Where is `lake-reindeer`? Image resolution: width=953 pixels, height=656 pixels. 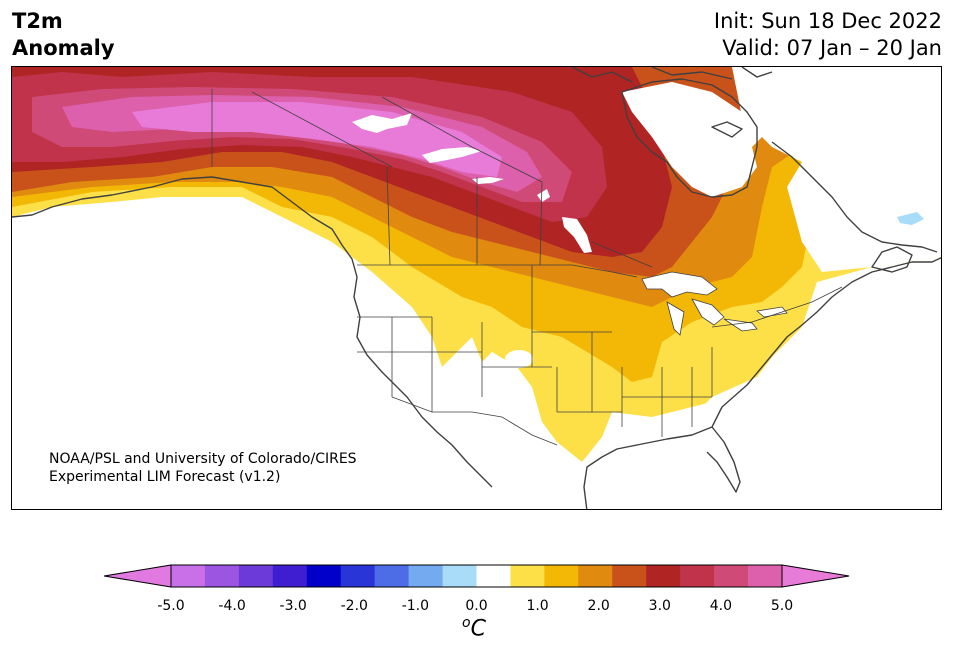 lake-reindeer is located at coordinates (543, 195).